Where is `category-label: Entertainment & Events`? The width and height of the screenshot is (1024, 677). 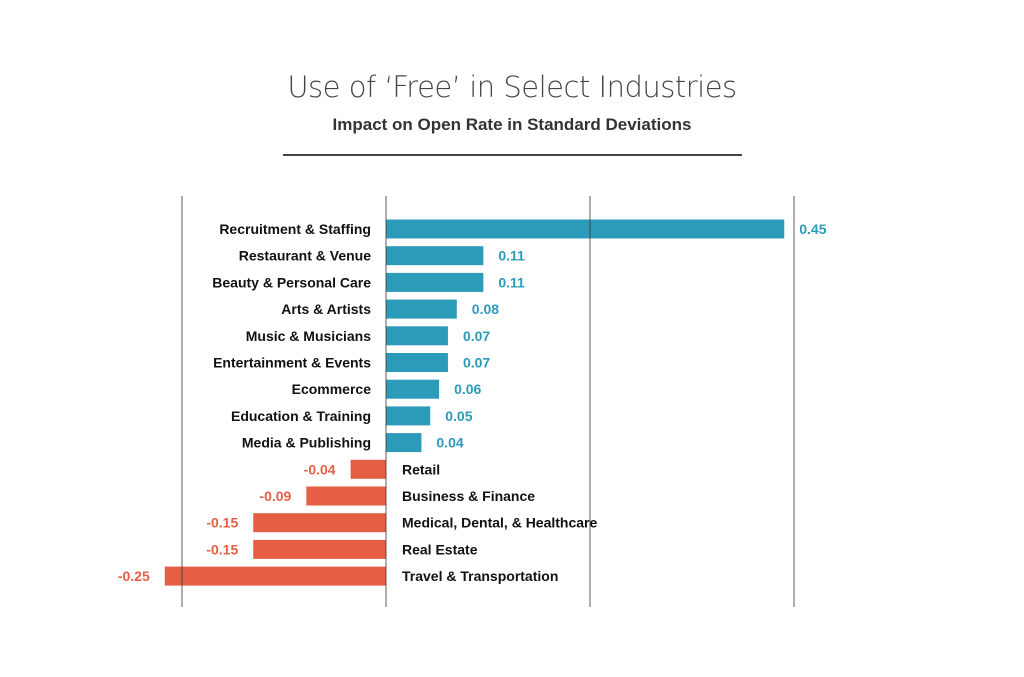 category-label: Entertainment & Events is located at coordinates (292, 363).